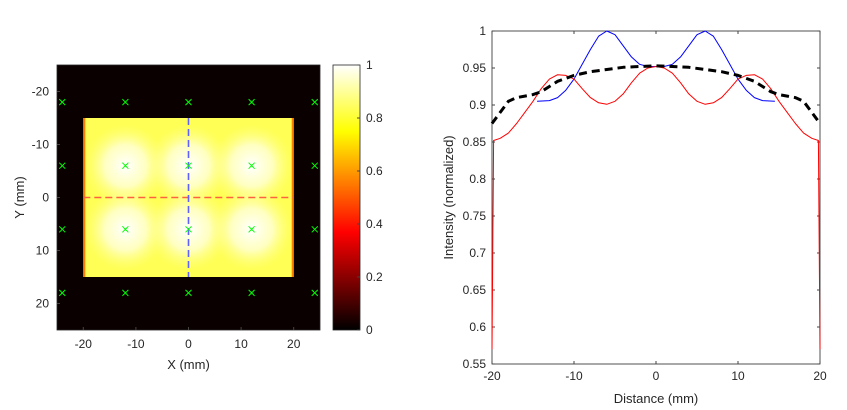 The height and width of the screenshot is (410, 847). What do you see at coordinates (43, 304) in the screenshot?
I see `y-tick-label: 20` at bounding box center [43, 304].